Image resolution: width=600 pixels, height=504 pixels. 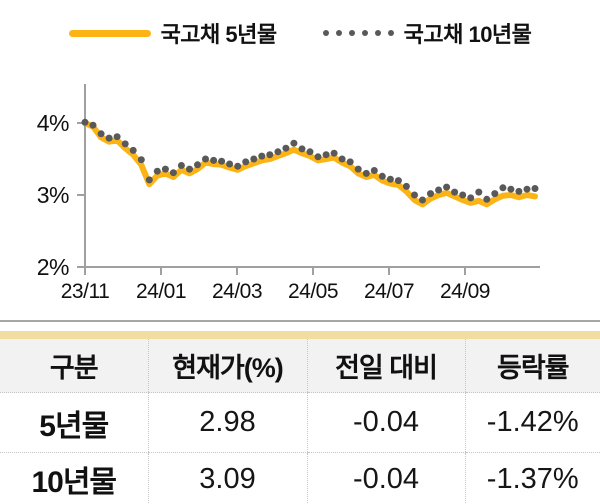 What do you see at coordinates (385, 478) in the screenshot?
I see `daily-change-10y: -0.04` at bounding box center [385, 478].